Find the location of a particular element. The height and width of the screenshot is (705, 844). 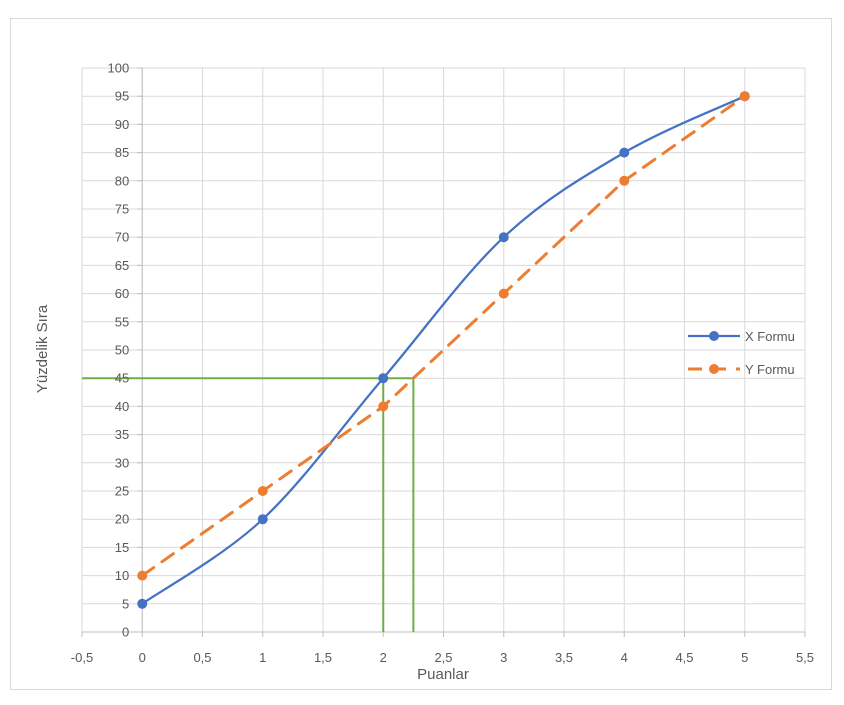

y-tick-label: 10 is located at coordinates (122, 575).